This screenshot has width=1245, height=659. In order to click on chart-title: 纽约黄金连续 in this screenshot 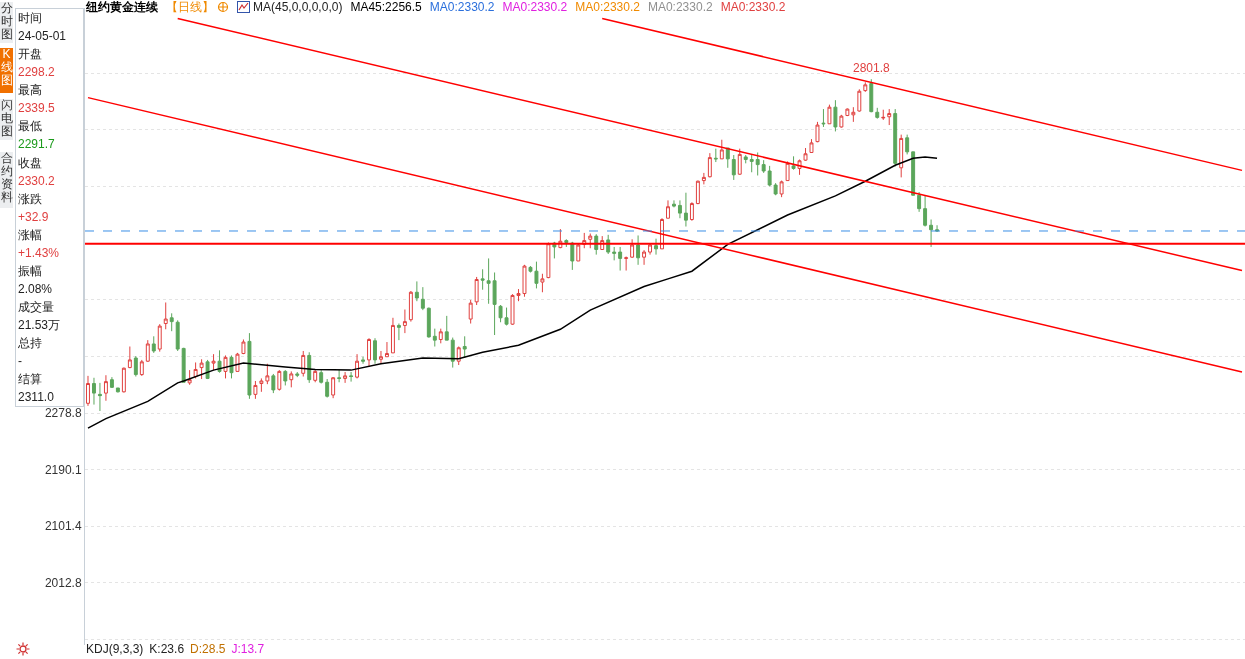, I will do `click(122, 8)`.